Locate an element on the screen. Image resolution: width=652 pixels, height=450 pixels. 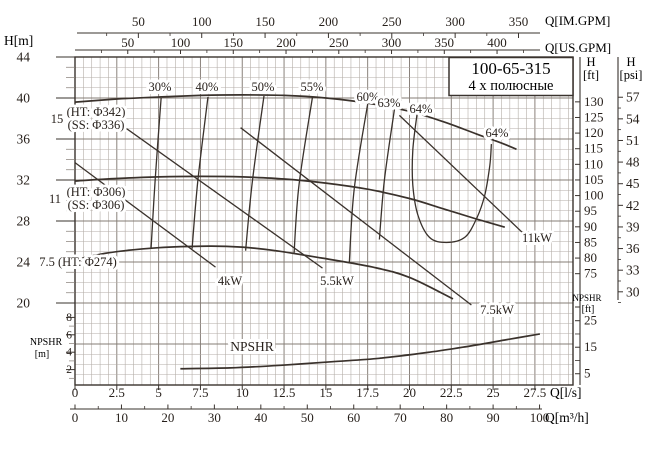
tick-label-imgpm: 200 is located at coordinates (329, 21).